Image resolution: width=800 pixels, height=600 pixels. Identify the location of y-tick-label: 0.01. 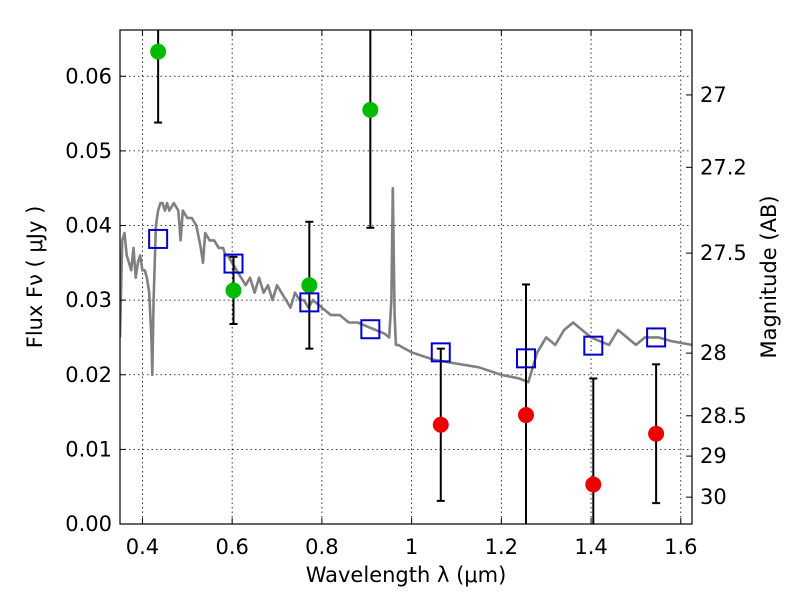
(88, 449).